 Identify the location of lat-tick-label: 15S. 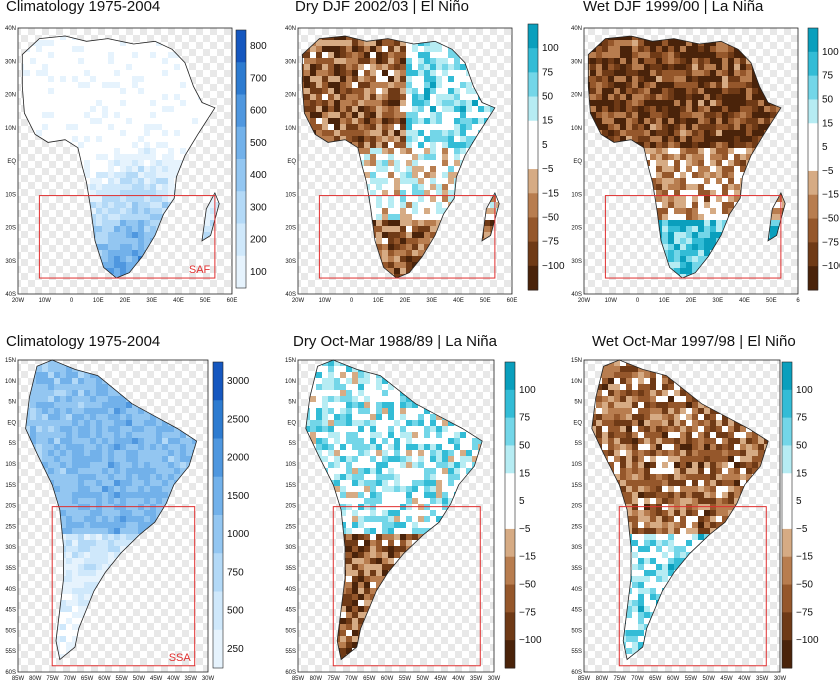
(10, 486).